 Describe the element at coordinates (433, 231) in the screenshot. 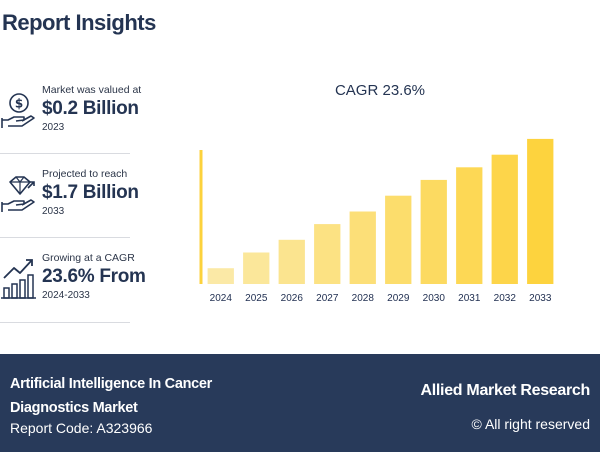

I see `bar-2030` at that location.